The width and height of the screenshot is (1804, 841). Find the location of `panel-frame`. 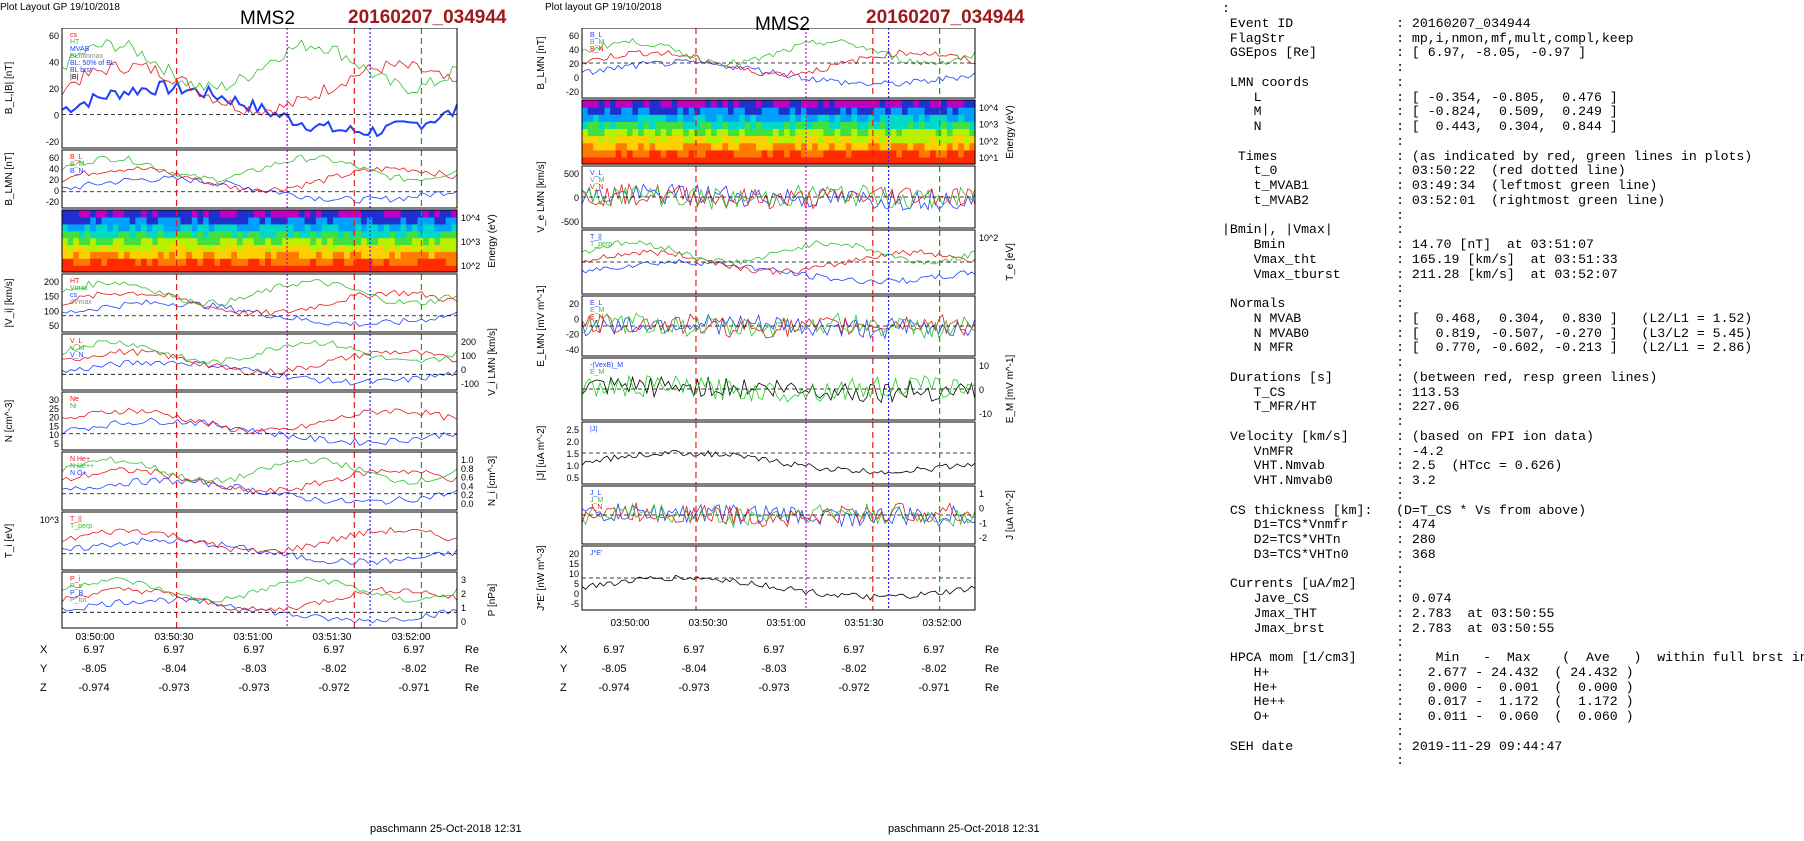

panel-frame is located at coordinates (259, 179).